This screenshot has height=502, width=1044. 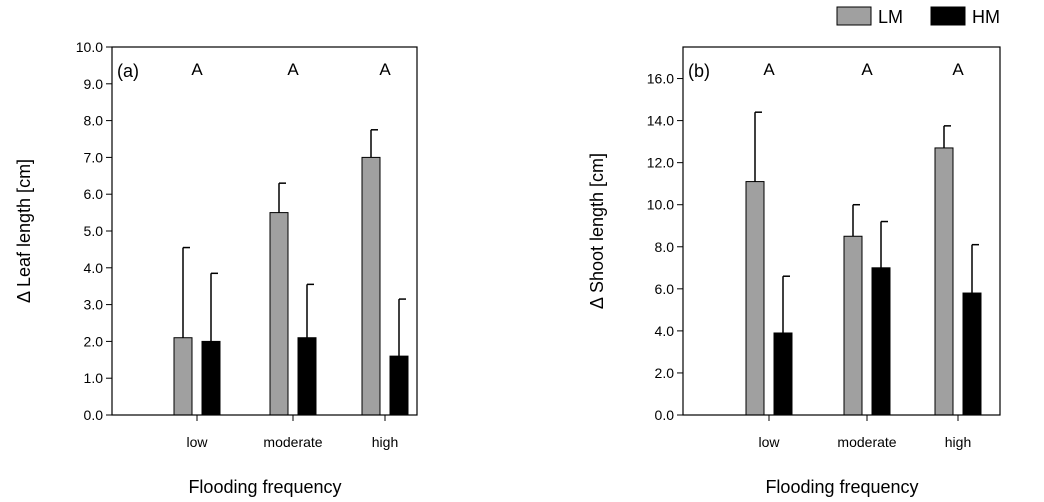 I want to click on legend-label-lm: LM, so click(x=890, y=17).